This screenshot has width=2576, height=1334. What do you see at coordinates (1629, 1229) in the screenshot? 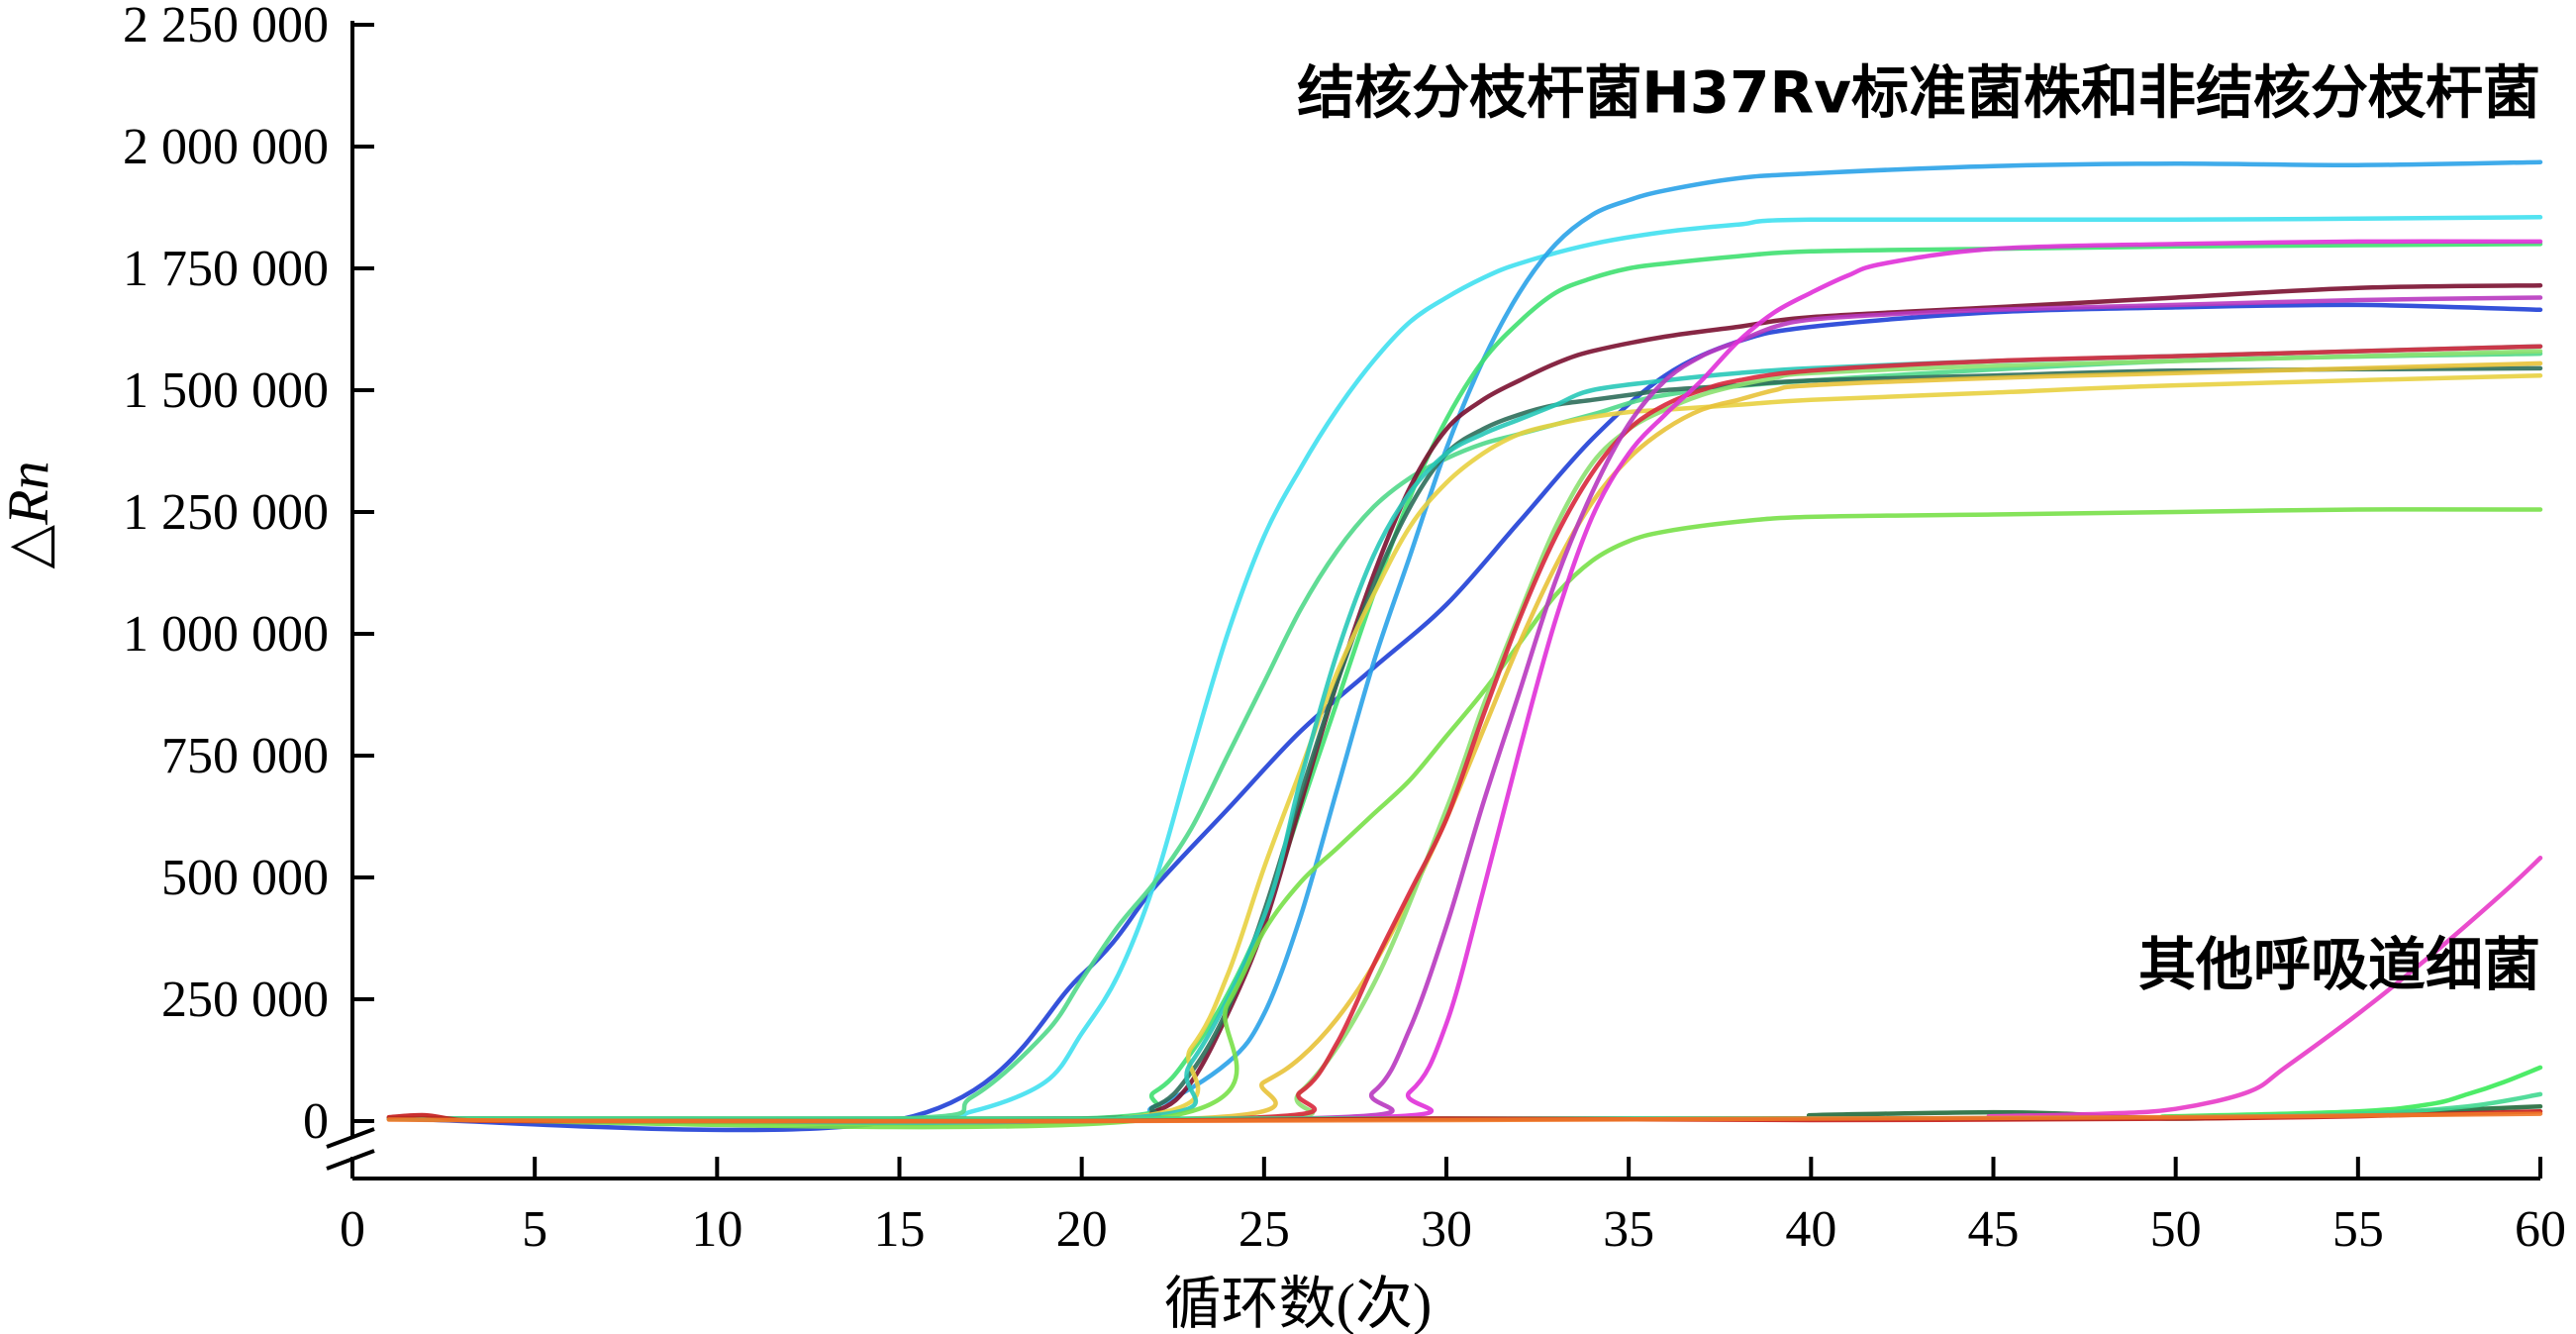
I see `x-tick-label: 35` at bounding box center [1629, 1229].